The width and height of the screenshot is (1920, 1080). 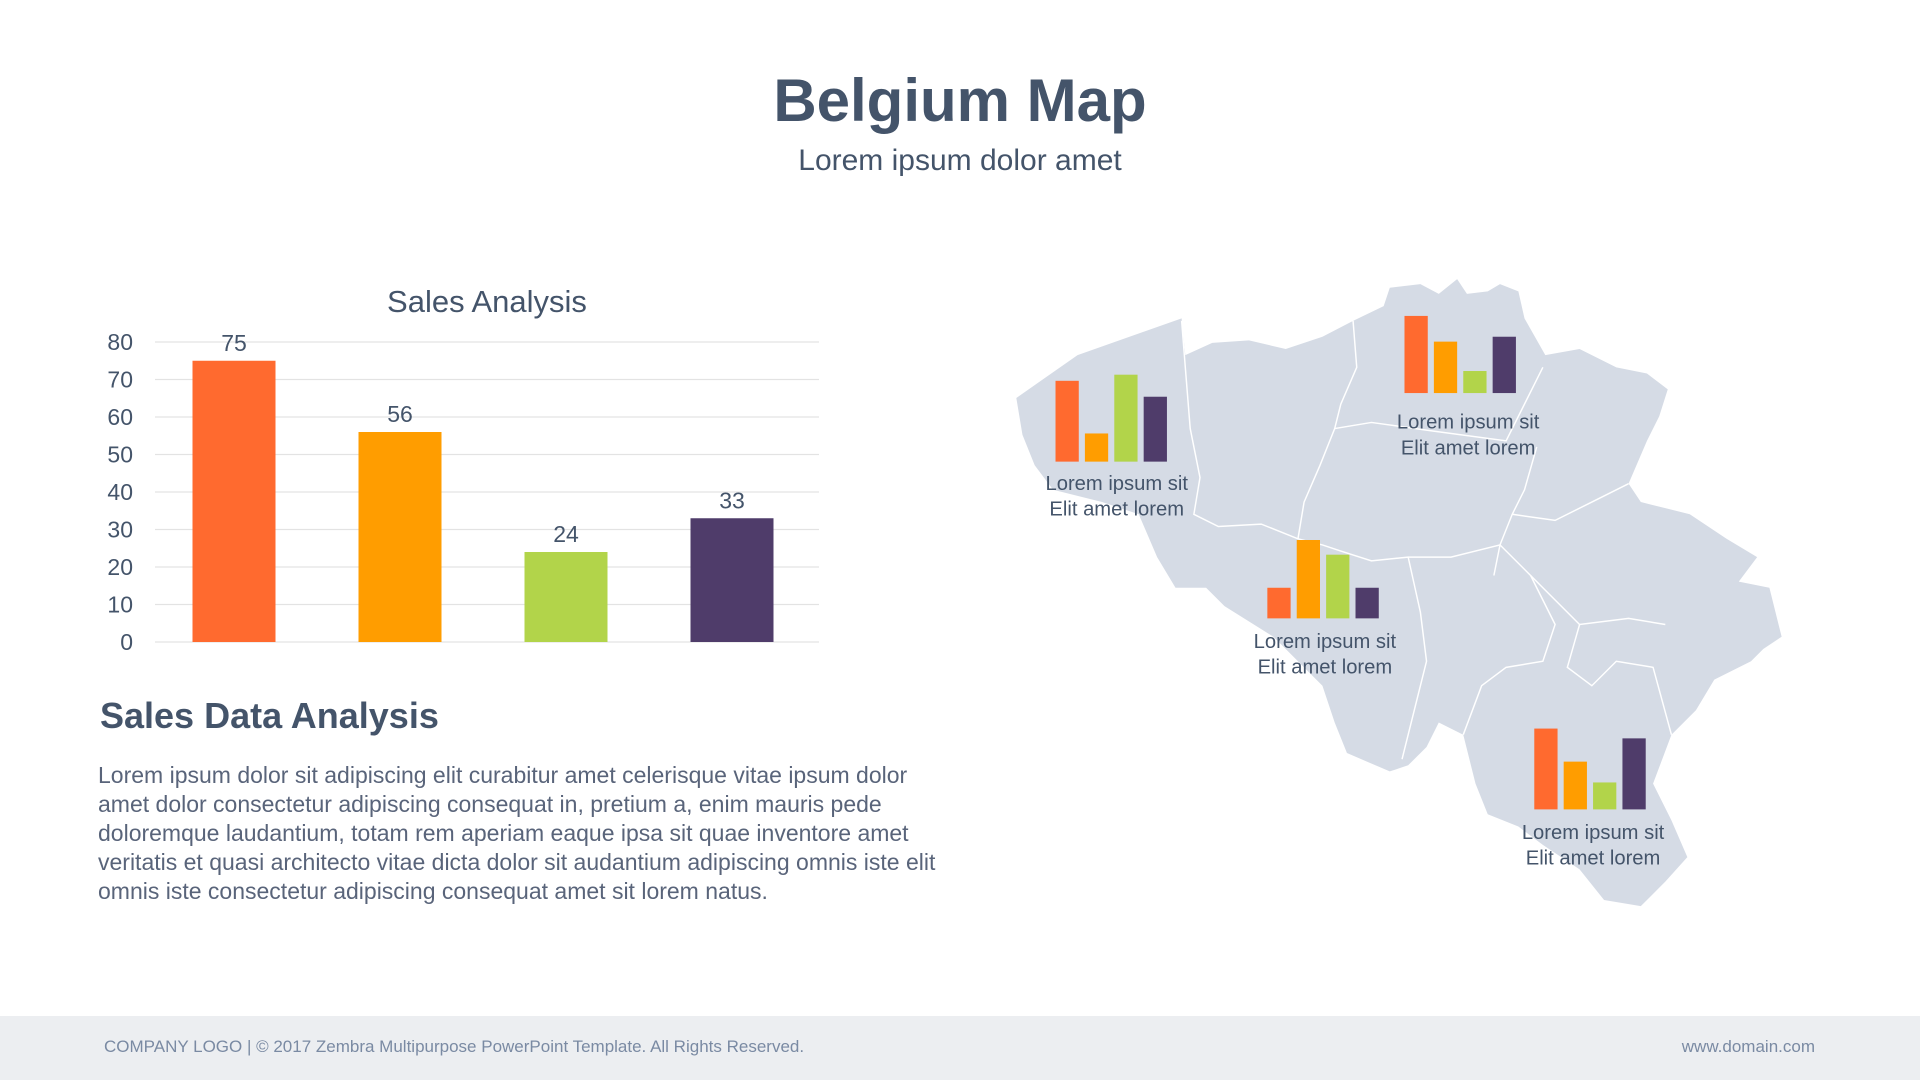 What do you see at coordinates (234, 343) in the screenshot?
I see `bar-data-label: 75` at bounding box center [234, 343].